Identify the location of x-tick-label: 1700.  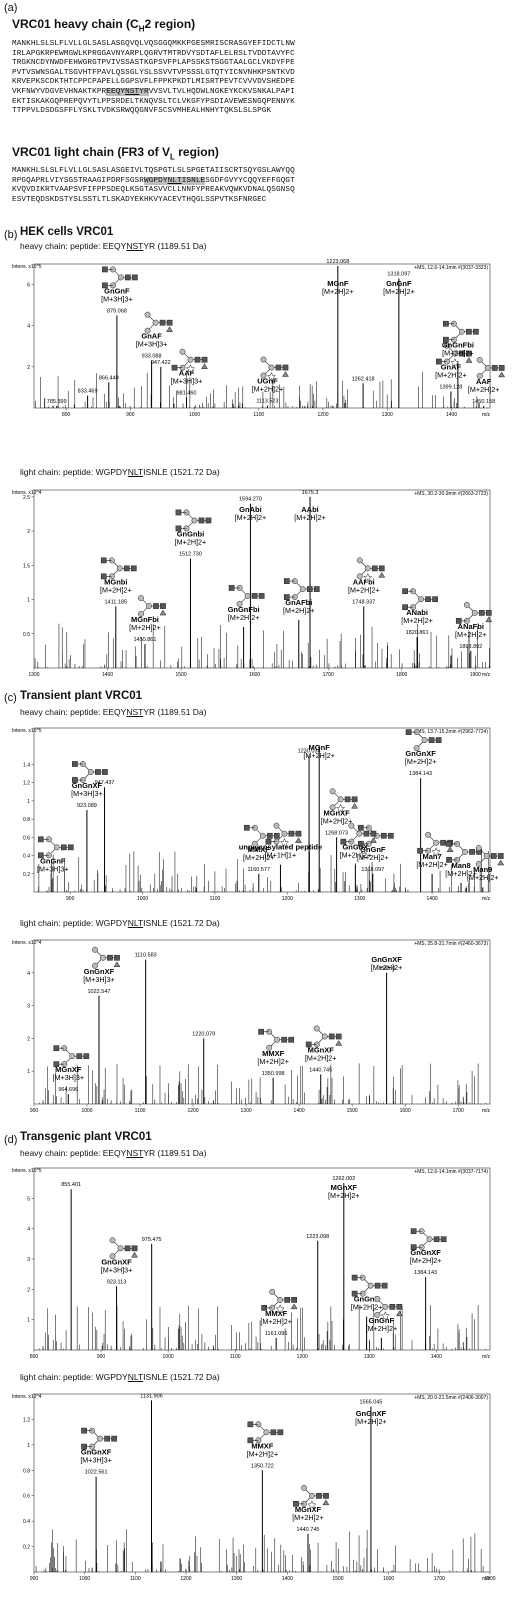
(439, 1579).